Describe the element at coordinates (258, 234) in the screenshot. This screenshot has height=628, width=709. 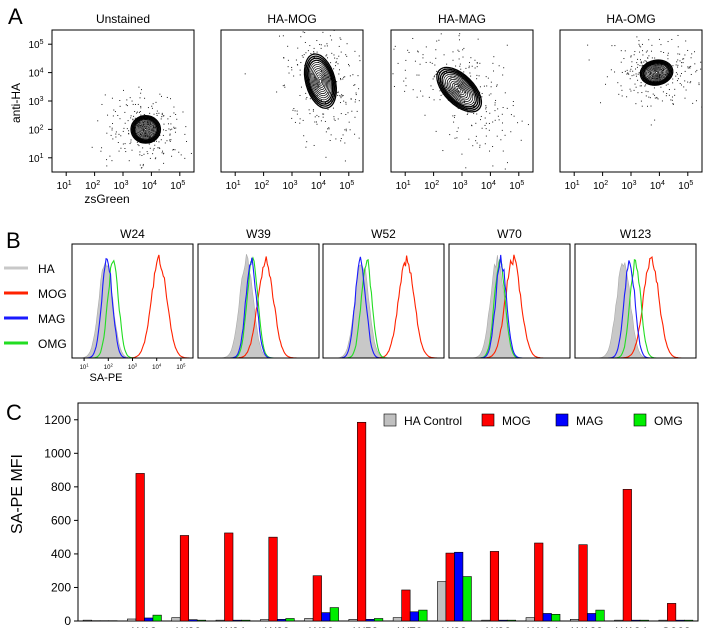
I see `histogram-title: W39` at that location.